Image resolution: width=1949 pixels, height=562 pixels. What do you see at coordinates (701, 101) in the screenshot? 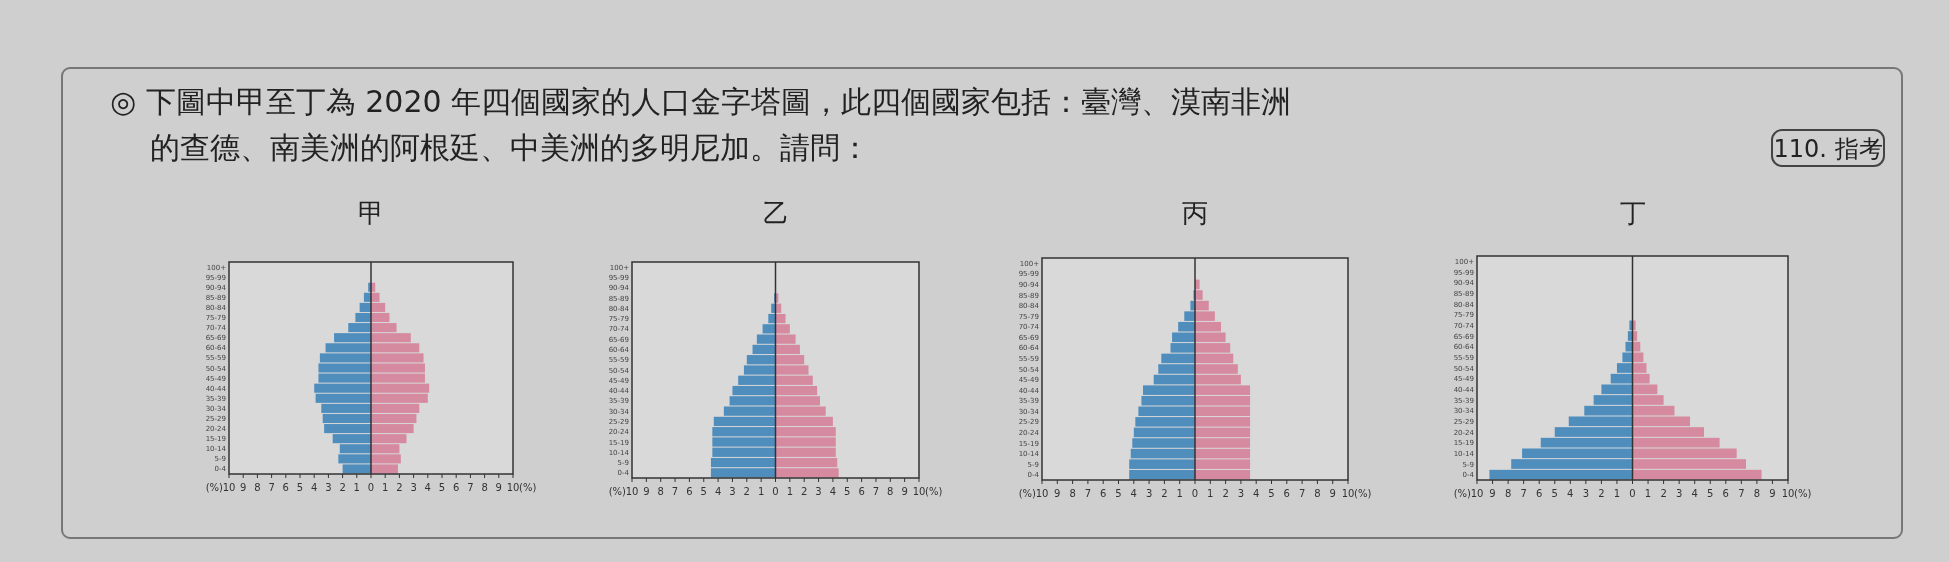
I see `text: ◎ 下圖中甲至丁為 2020 年四個國家的人口金字塔圖，此四個國家包括：臺灣、漠南非洲` at bounding box center [701, 101].